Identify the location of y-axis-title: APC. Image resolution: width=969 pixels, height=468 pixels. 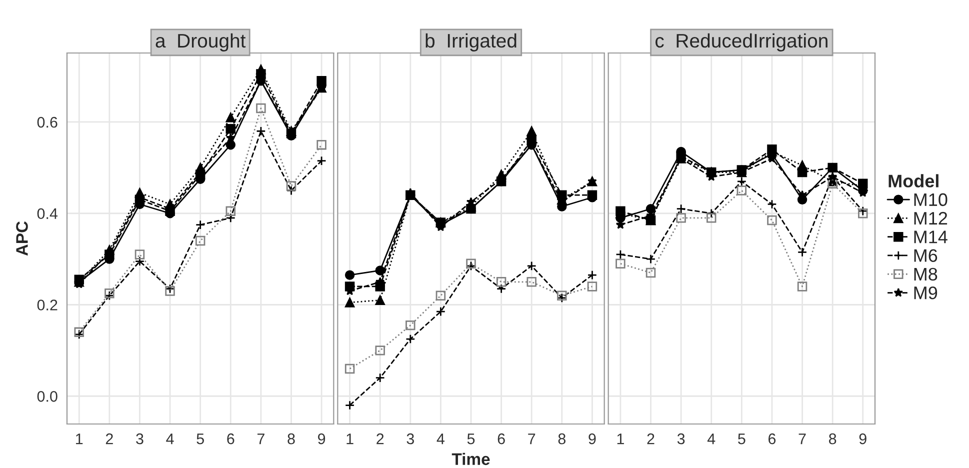
(22, 238).